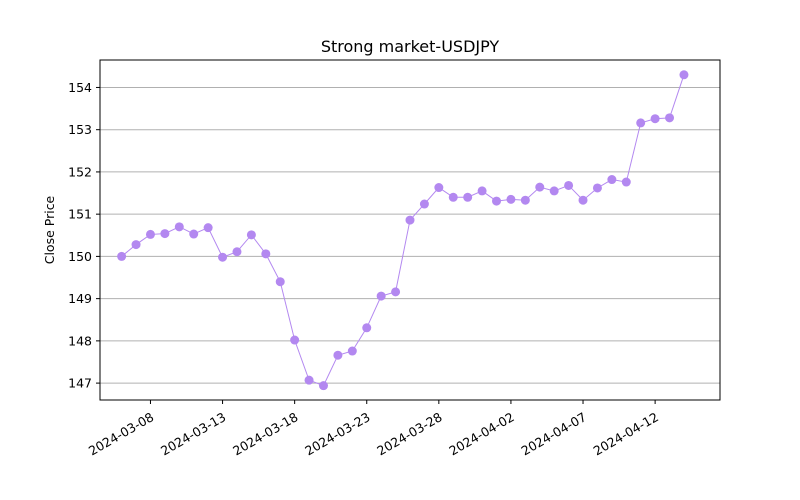  What do you see at coordinates (80, 256) in the screenshot?
I see `y-tick-label: 150` at bounding box center [80, 256].